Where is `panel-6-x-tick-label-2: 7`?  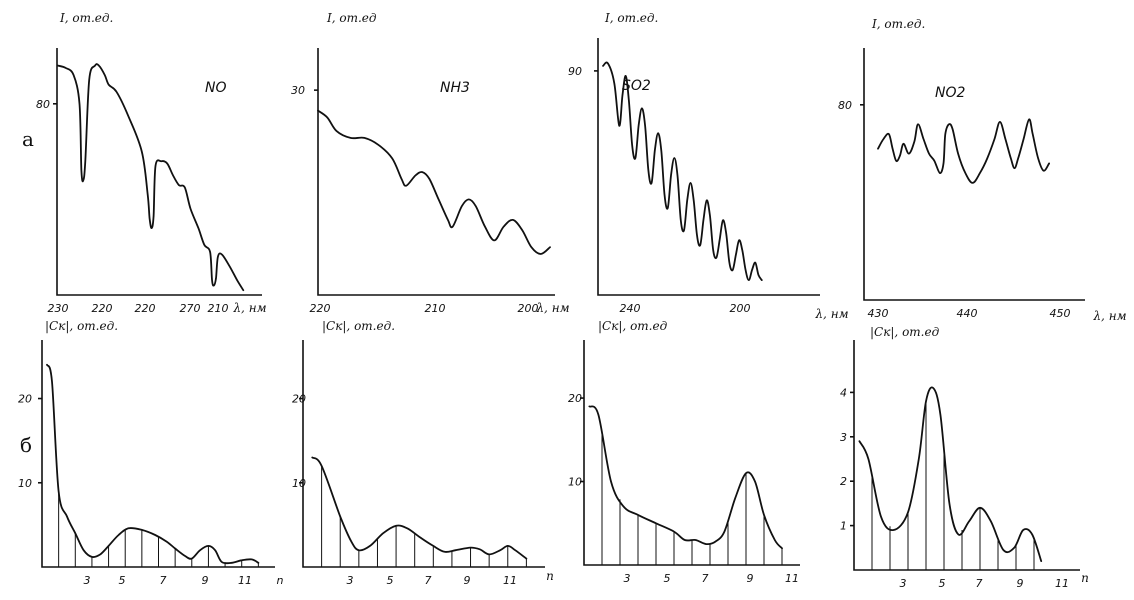
panel-6-x-tick-label-2: 7 is located at coordinates (428, 580).